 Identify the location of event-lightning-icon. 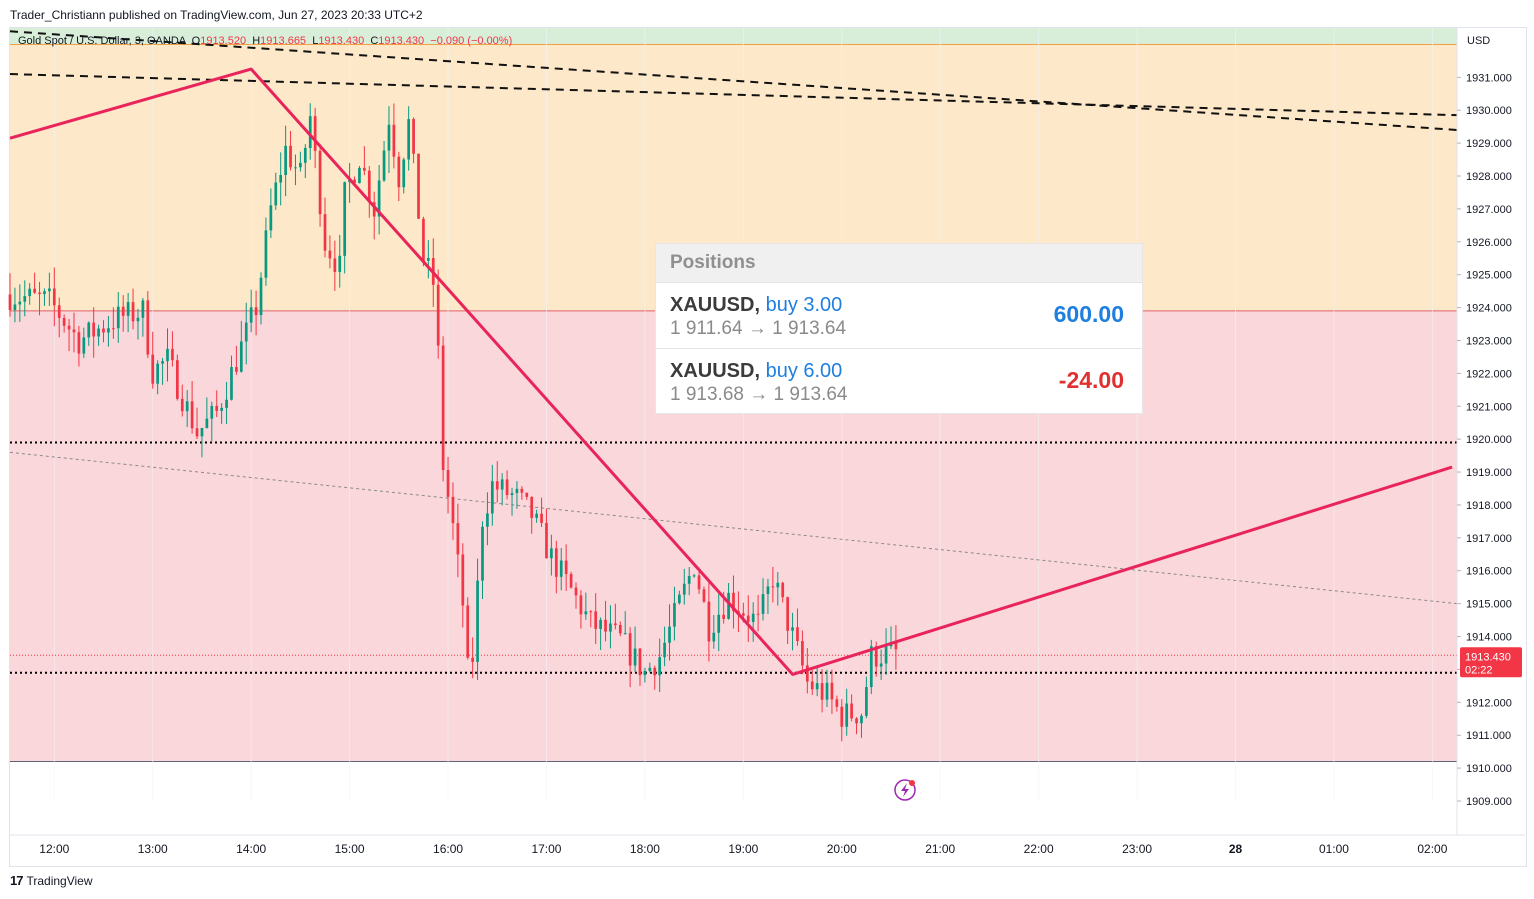
(905, 790).